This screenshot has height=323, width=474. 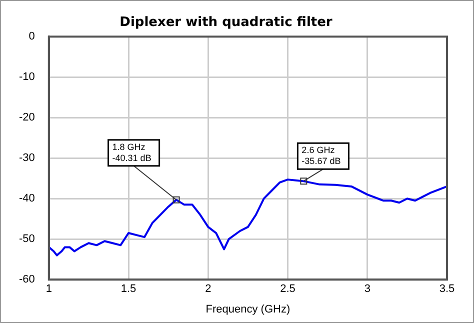 I want to click on x-tick-label: 1, so click(x=49, y=289).